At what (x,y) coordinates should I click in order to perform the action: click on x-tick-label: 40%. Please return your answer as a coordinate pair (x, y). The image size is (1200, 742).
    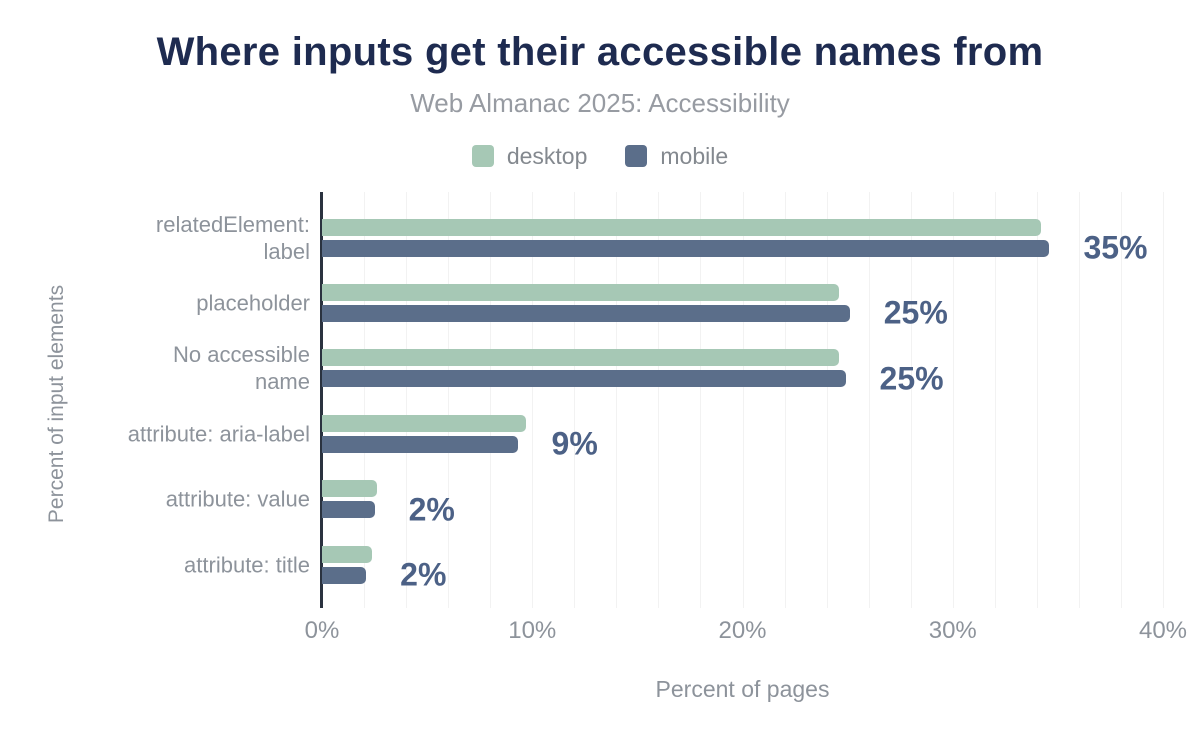
    Looking at the image, I should click on (1163, 630).